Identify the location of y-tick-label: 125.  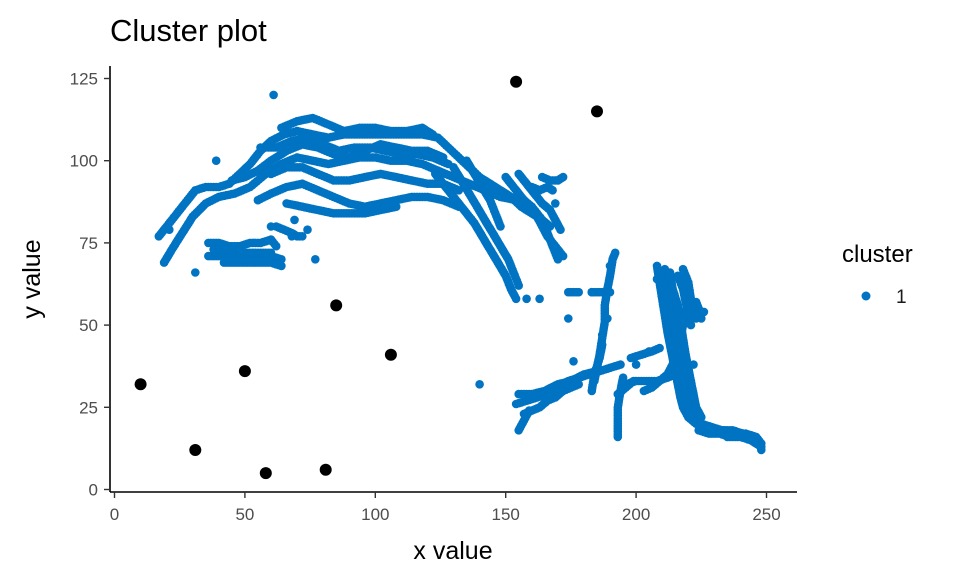
(84, 79).